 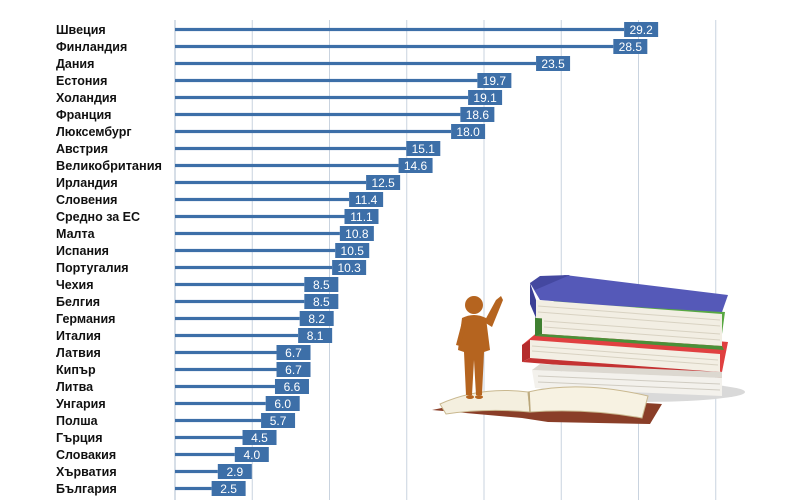 I want to click on value-label: 2.9, so click(x=234, y=472).